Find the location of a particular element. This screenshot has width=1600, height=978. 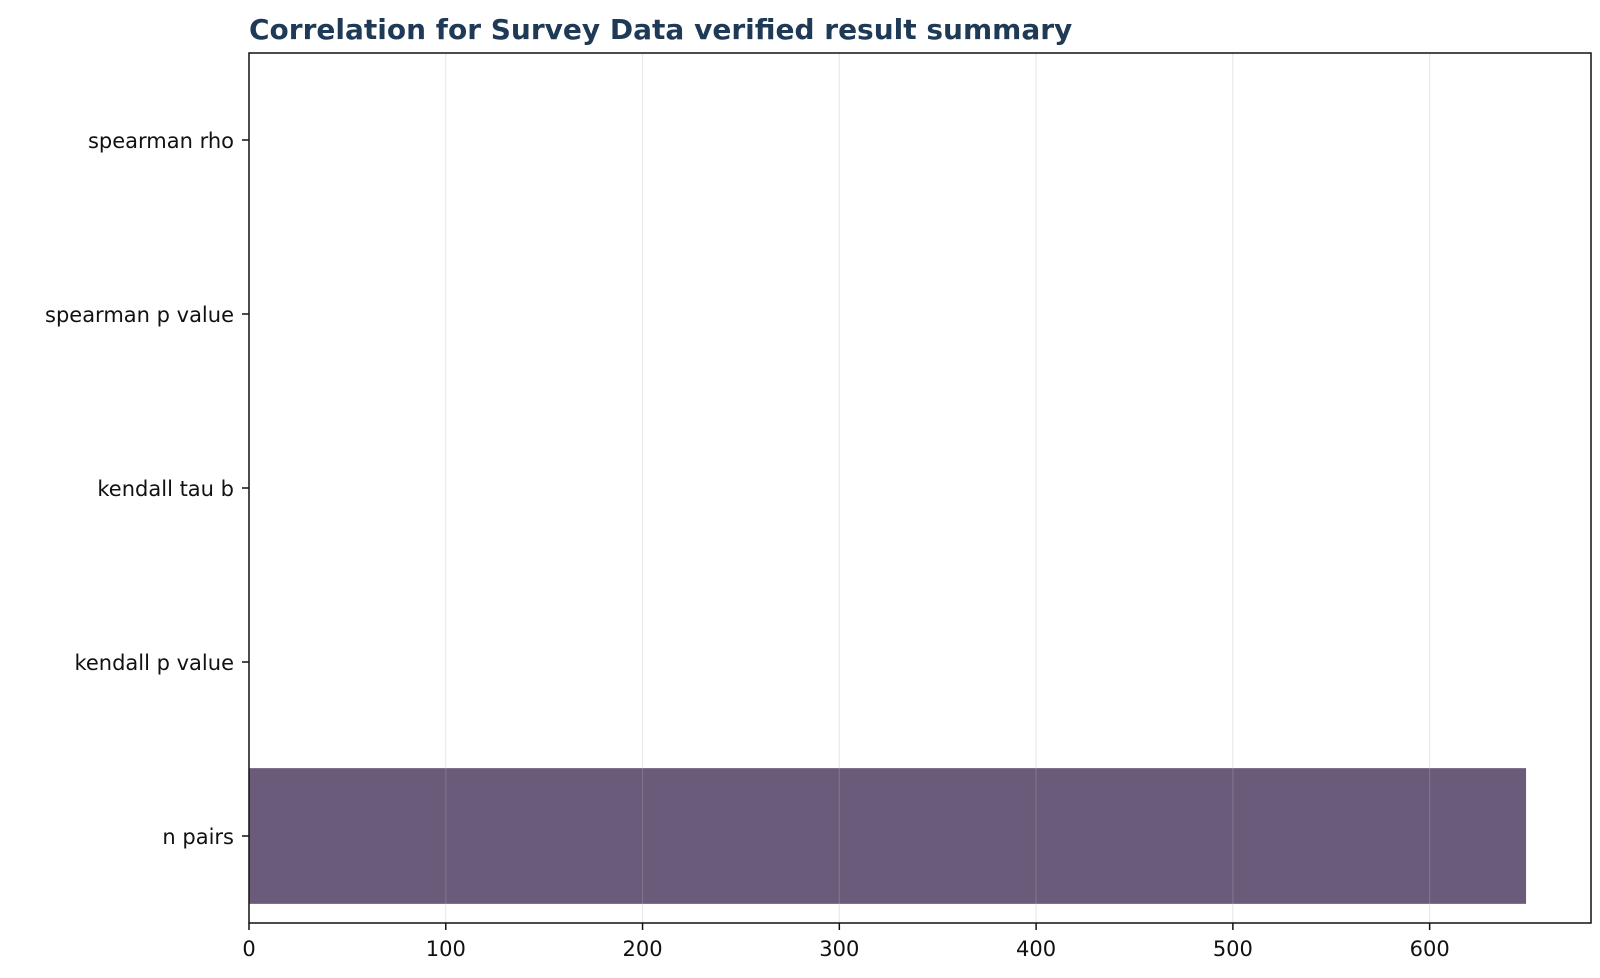

x-tick-label: 200 is located at coordinates (643, 949).